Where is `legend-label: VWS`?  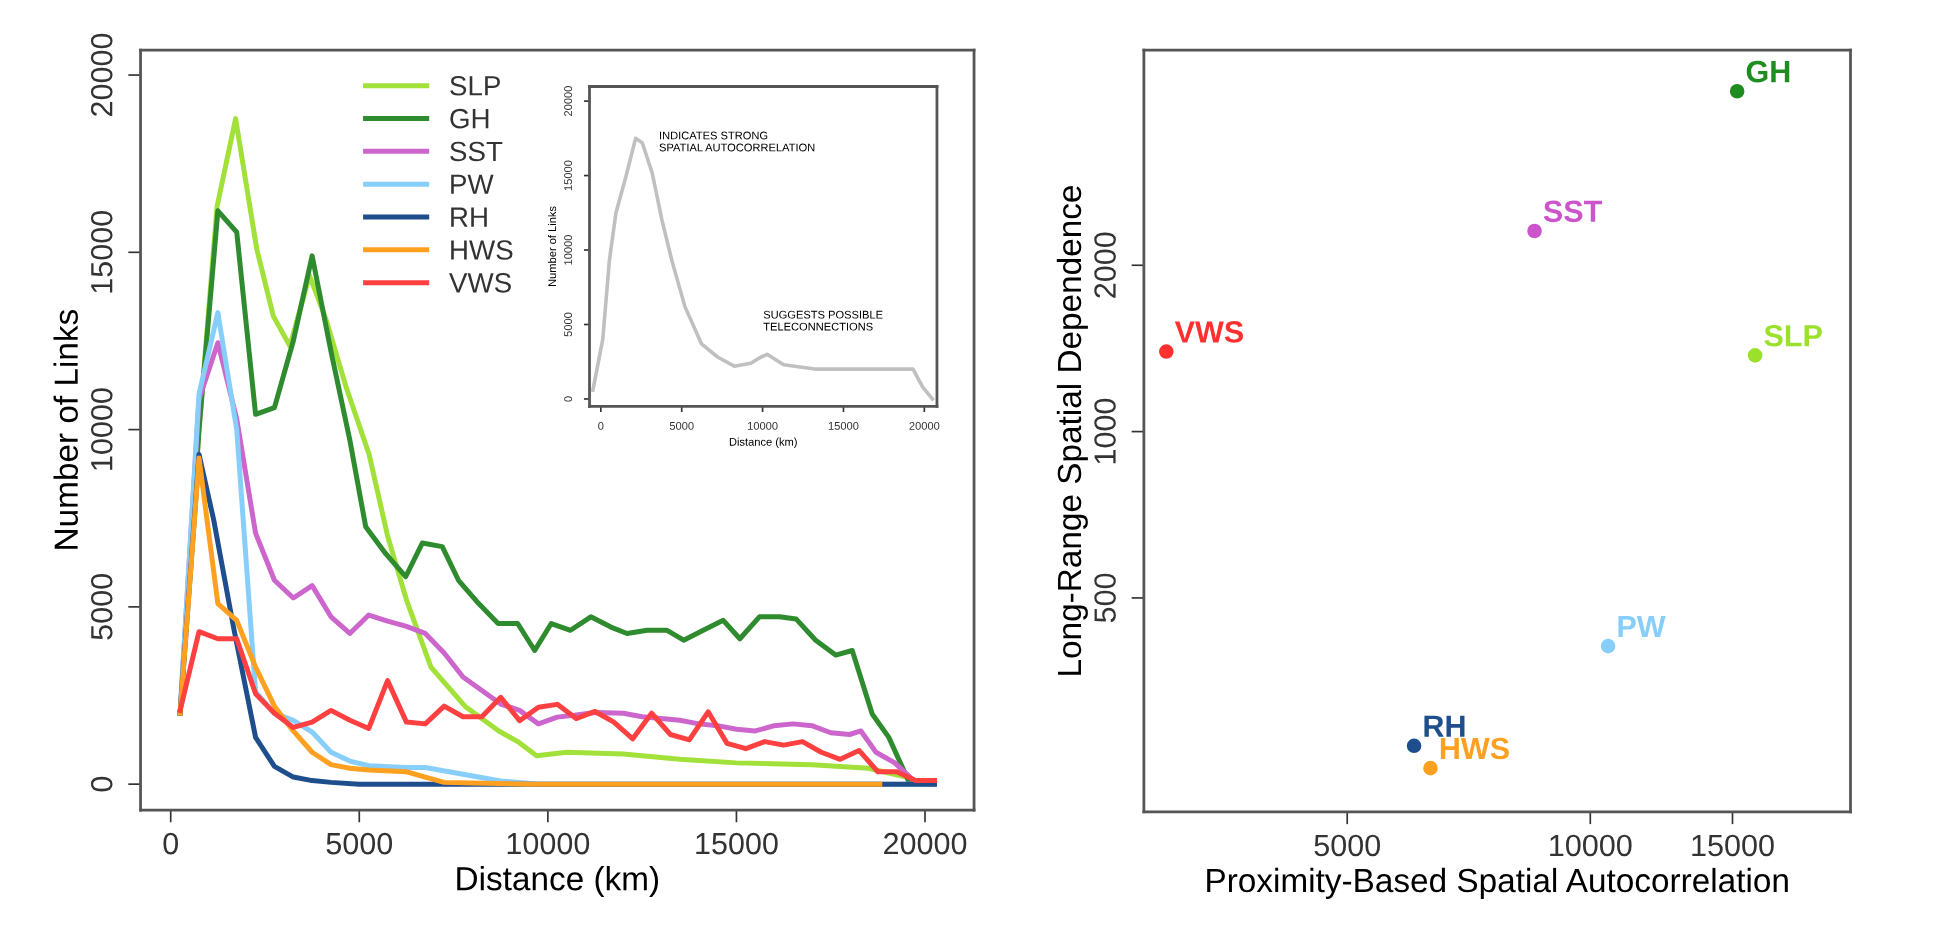 legend-label: VWS is located at coordinates (480, 282).